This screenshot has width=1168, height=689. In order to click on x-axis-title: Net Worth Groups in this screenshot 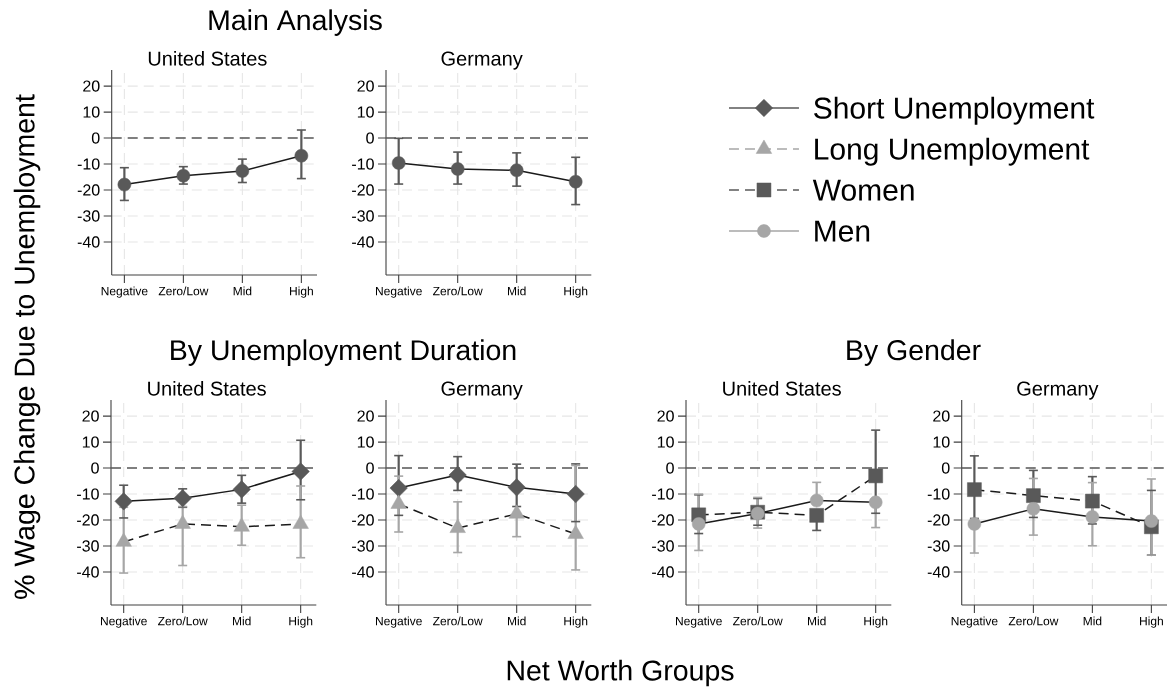, I will do `click(620, 673)`.